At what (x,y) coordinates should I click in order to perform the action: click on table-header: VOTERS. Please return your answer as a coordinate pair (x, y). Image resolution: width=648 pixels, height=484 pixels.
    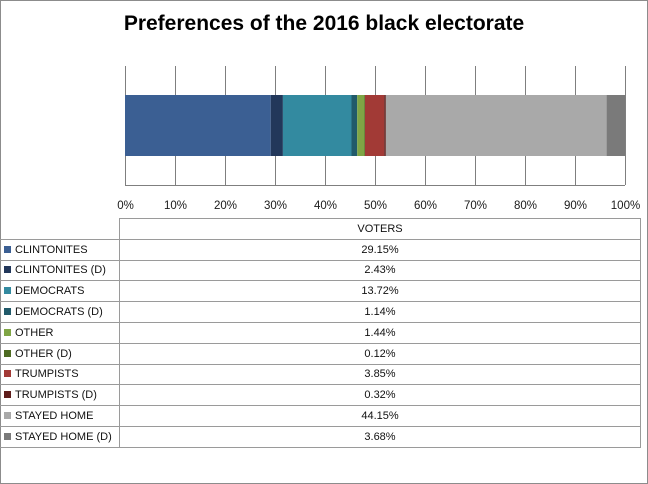
    Looking at the image, I should click on (380, 229).